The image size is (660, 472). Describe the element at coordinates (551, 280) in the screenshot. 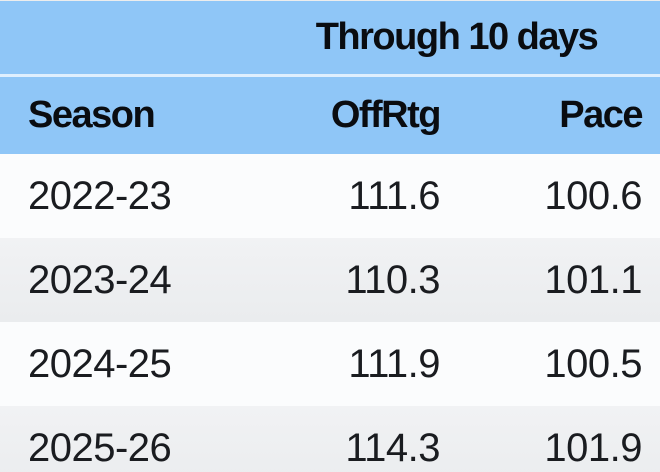

I see `pace-cell: 101.1` at that location.